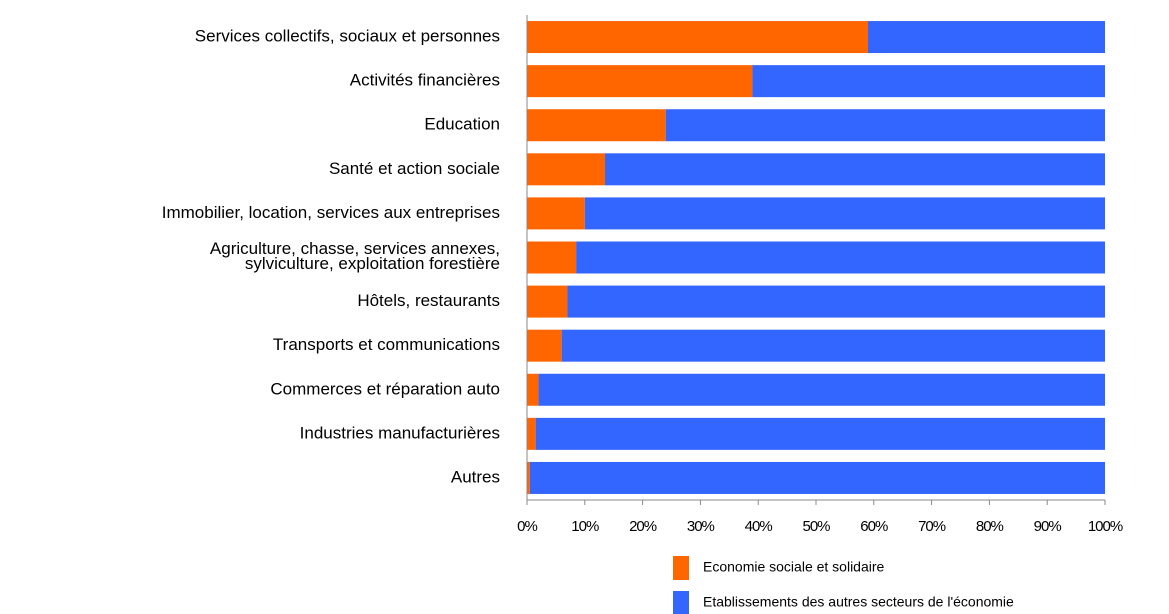  Describe the element at coordinates (932, 526) in the screenshot. I see `x-tick-label: 70%` at that location.